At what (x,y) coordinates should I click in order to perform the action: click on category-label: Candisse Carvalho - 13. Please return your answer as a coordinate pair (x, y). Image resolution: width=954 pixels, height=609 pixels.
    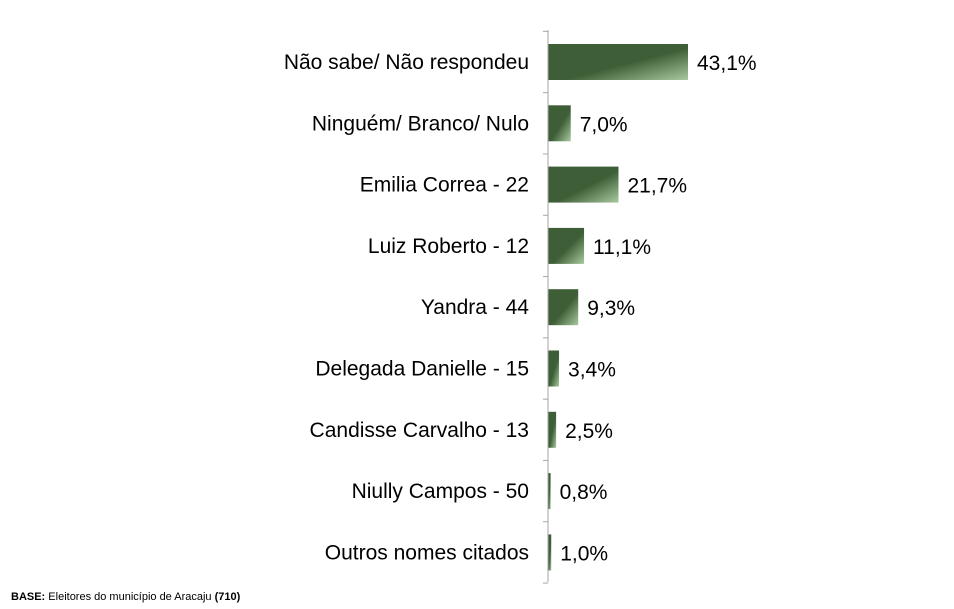
    Looking at the image, I should click on (419, 430).